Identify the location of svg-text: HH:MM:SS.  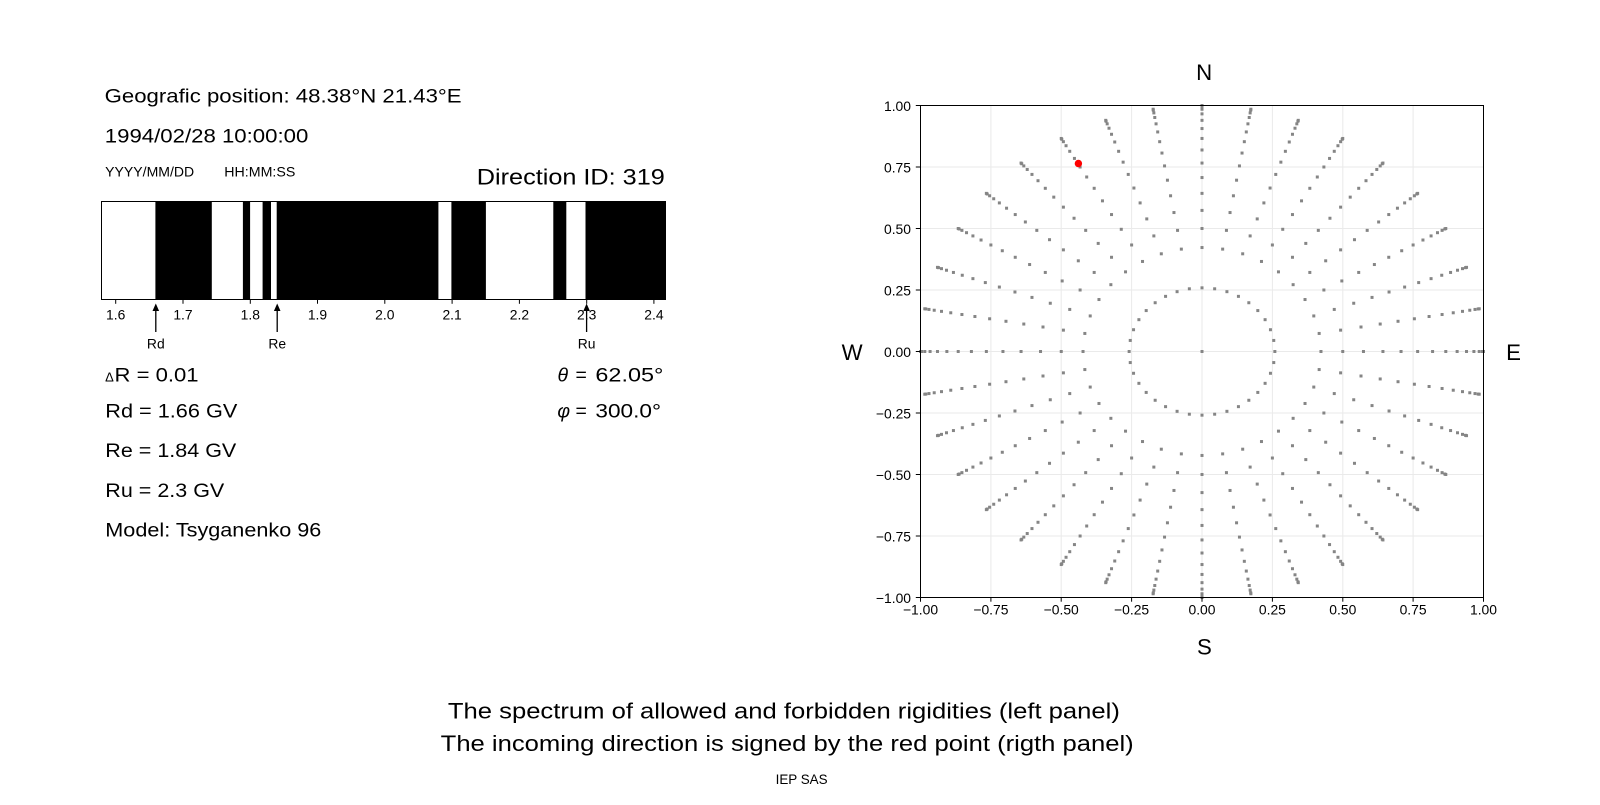
(259, 171).